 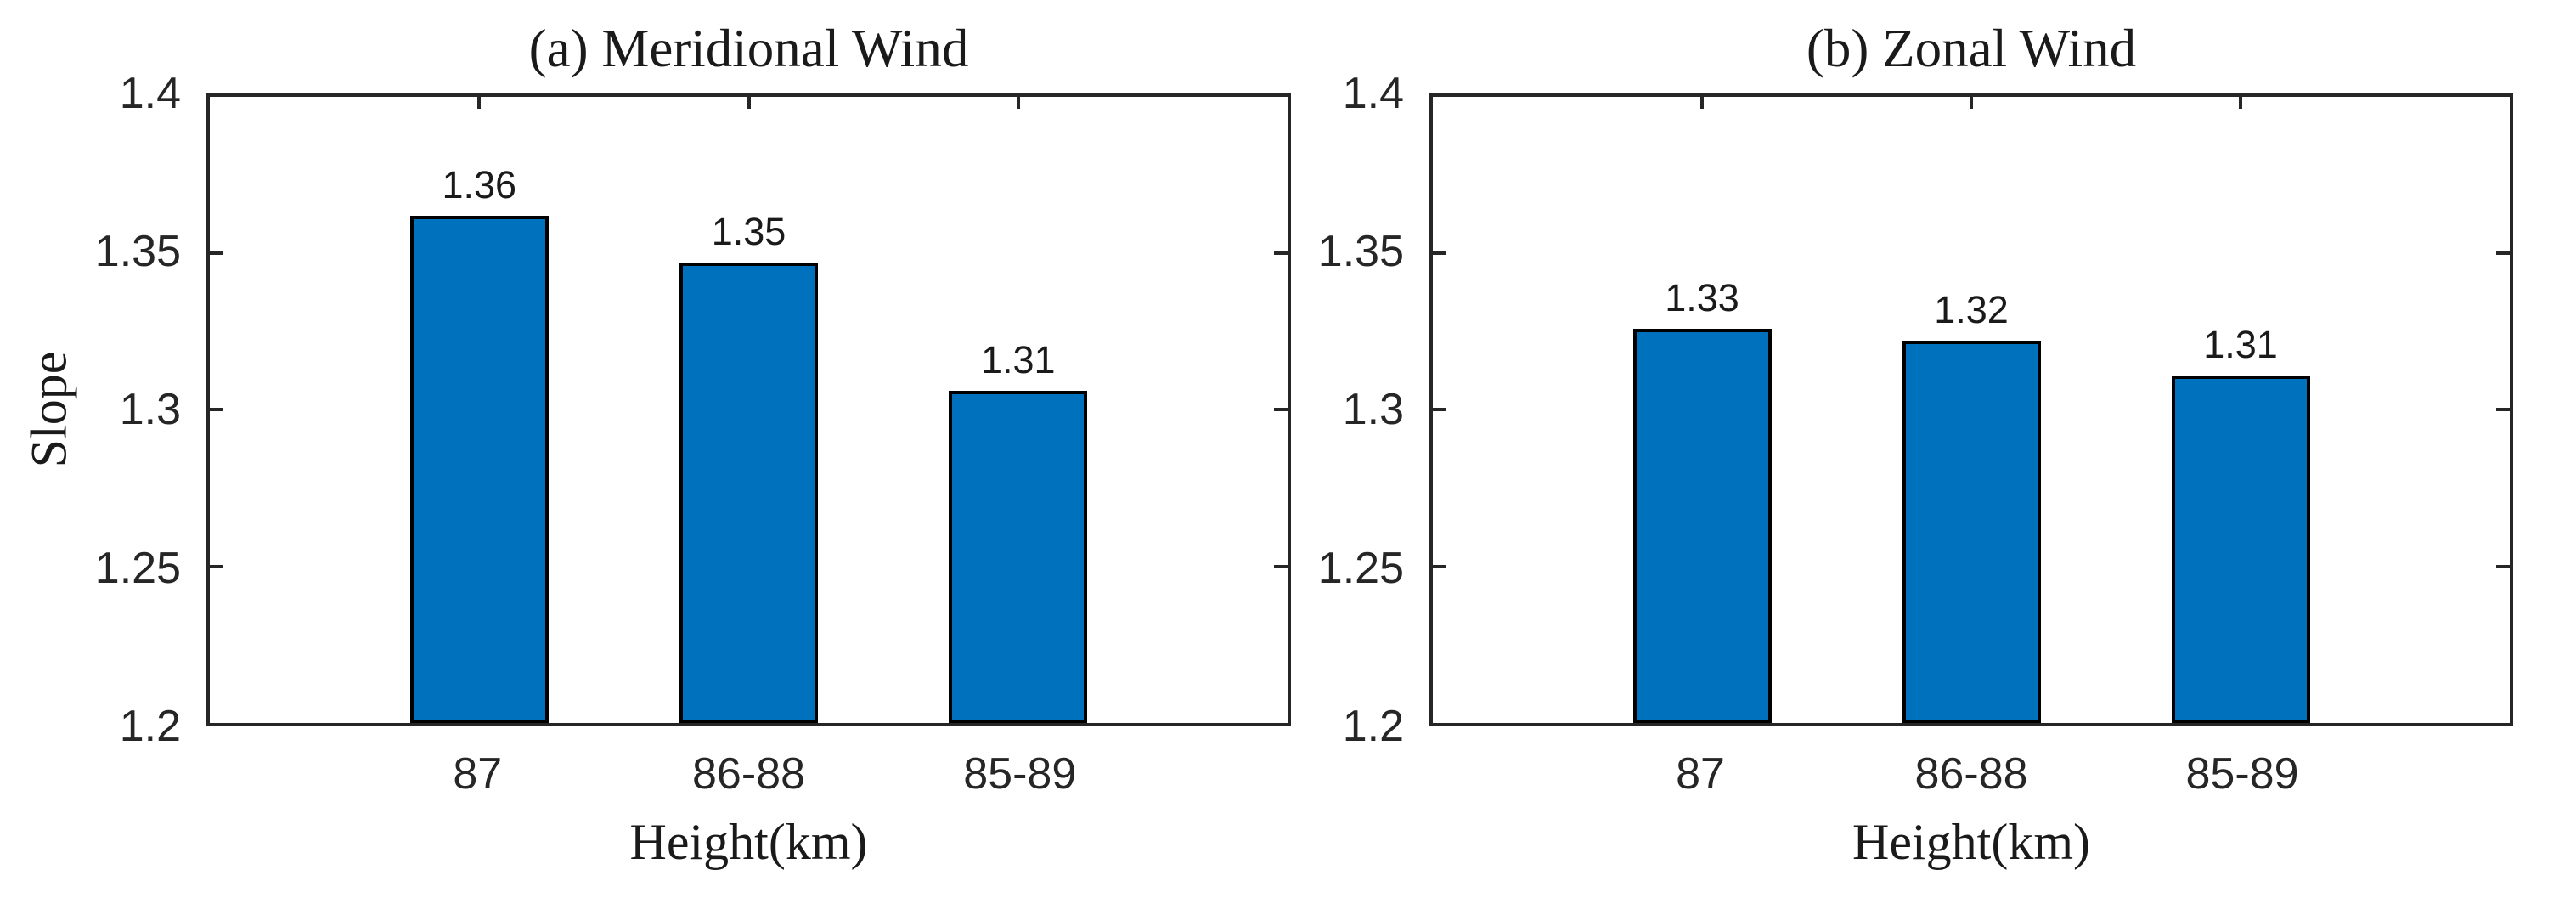 What do you see at coordinates (1971, 49) in the screenshot?
I see `panel-b-title: (b) Zonal Wind` at bounding box center [1971, 49].